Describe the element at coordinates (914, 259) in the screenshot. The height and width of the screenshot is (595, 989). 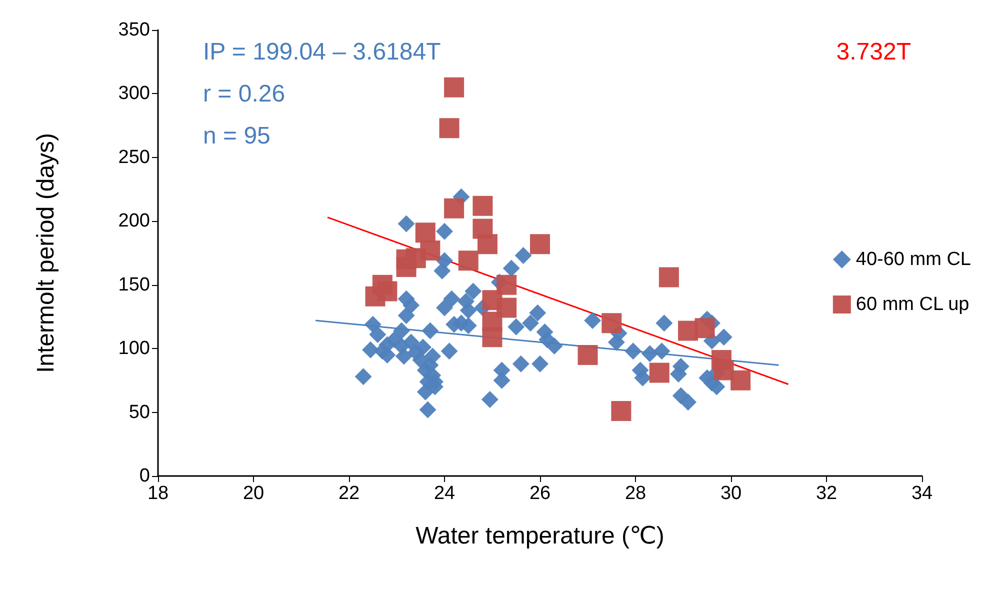
I see `legend-label: 40-60 mm CL` at that location.